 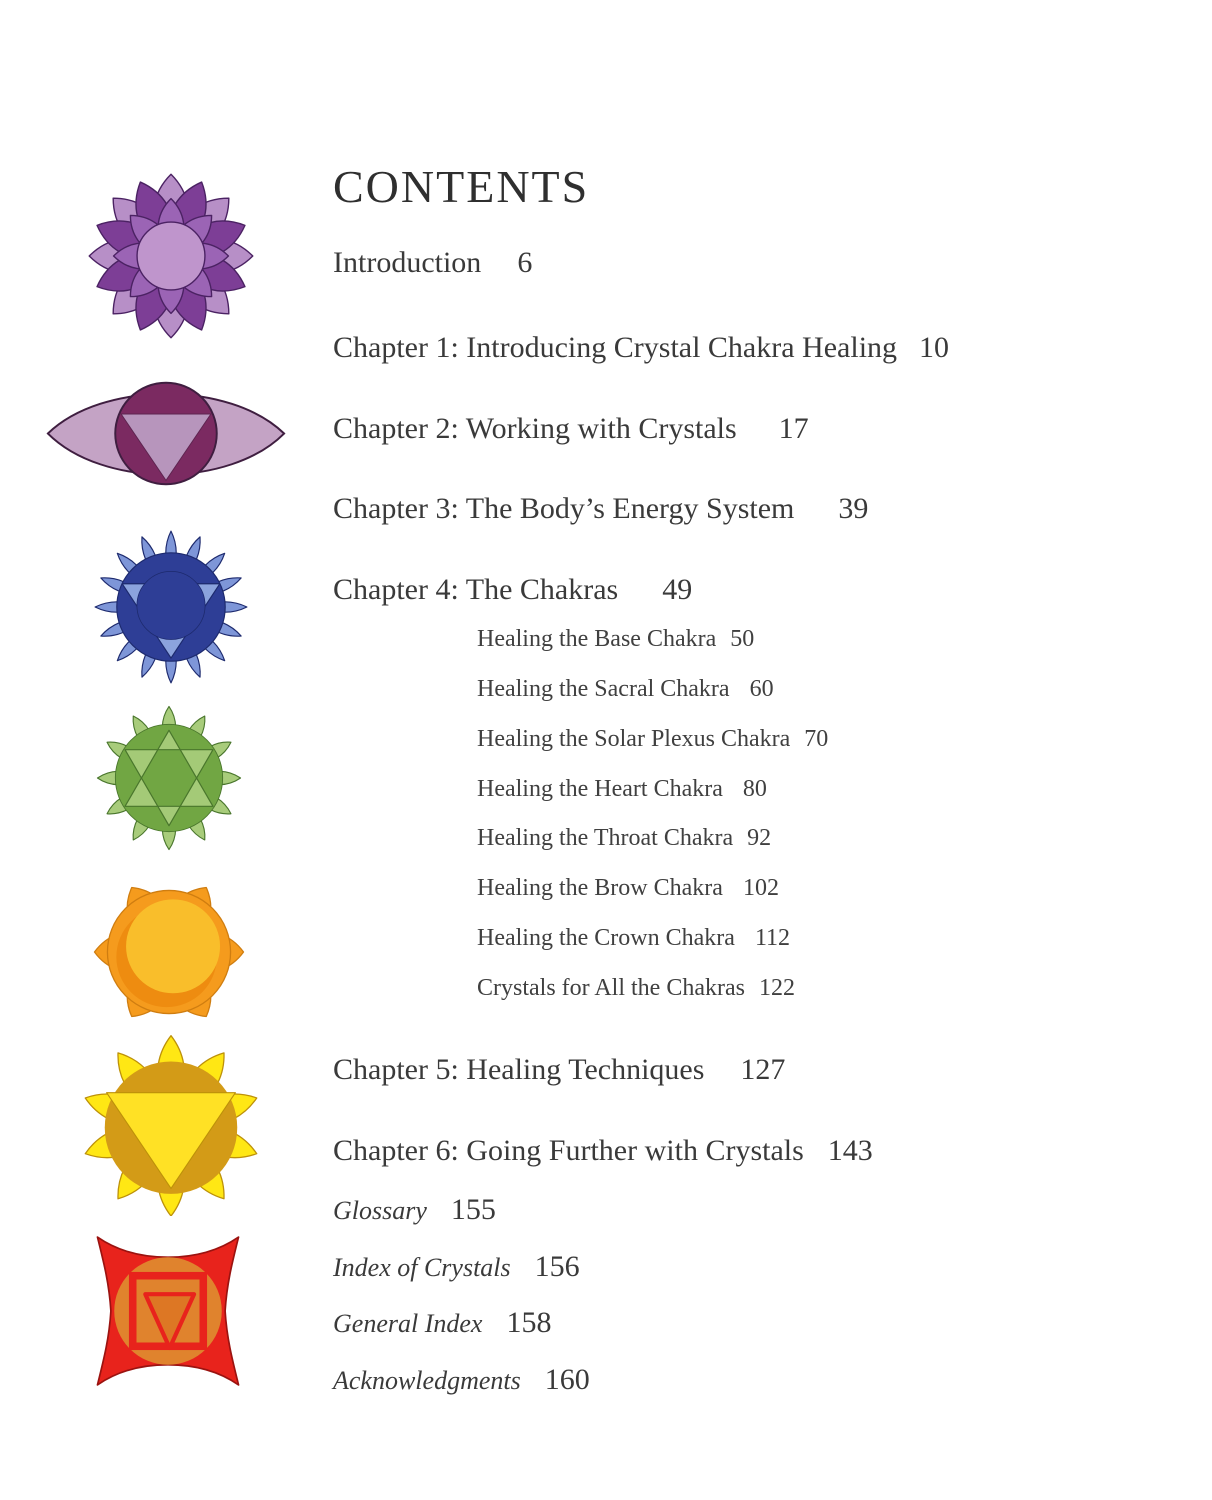 I want to click on toc-subentry-all-chakras: Crystals for All the Chakras 122, so click(x=636, y=988).